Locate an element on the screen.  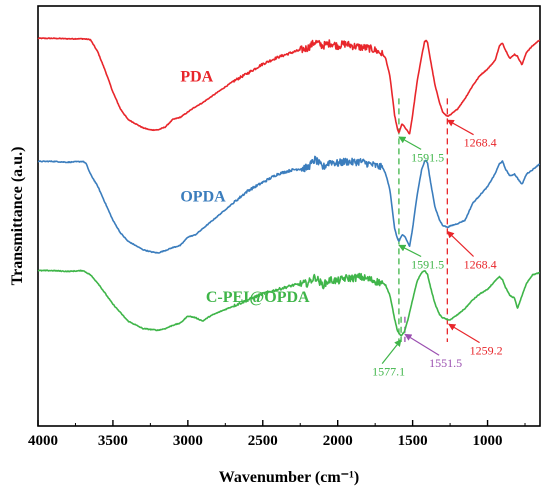
annotation-label: 1551.5 is located at coordinates (445, 363).